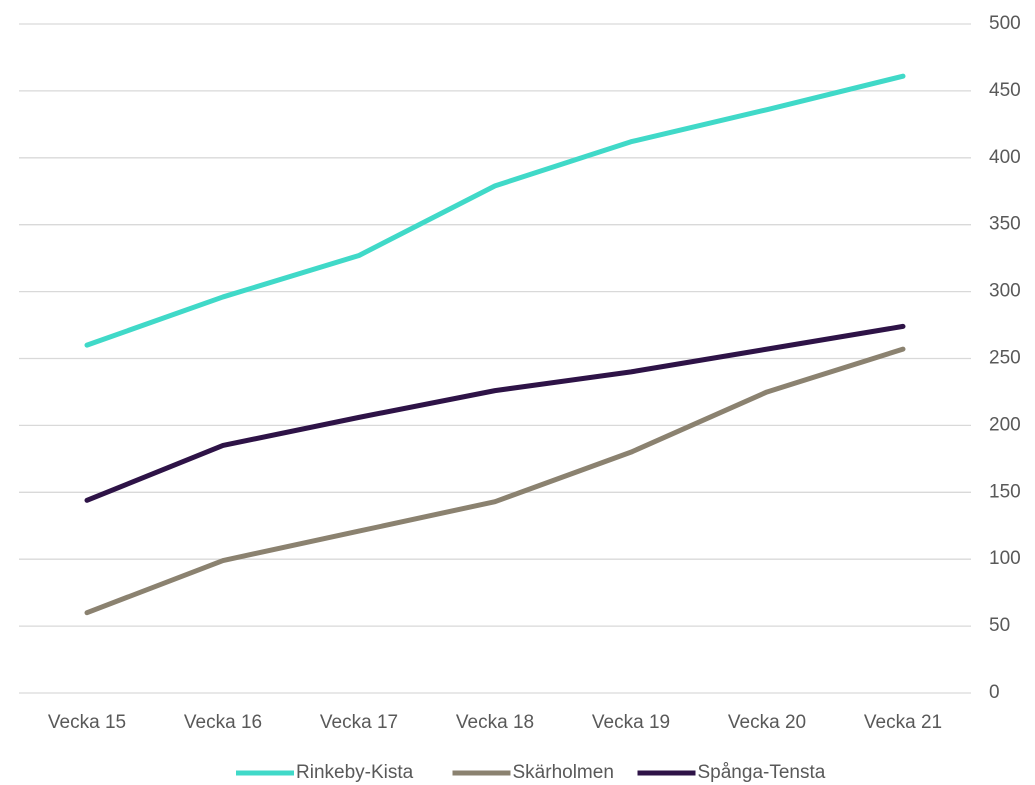 This screenshot has width=1035, height=785. What do you see at coordinates (355, 772) in the screenshot?
I see `legend-label: Rinkeby-Kista` at bounding box center [355, 772].